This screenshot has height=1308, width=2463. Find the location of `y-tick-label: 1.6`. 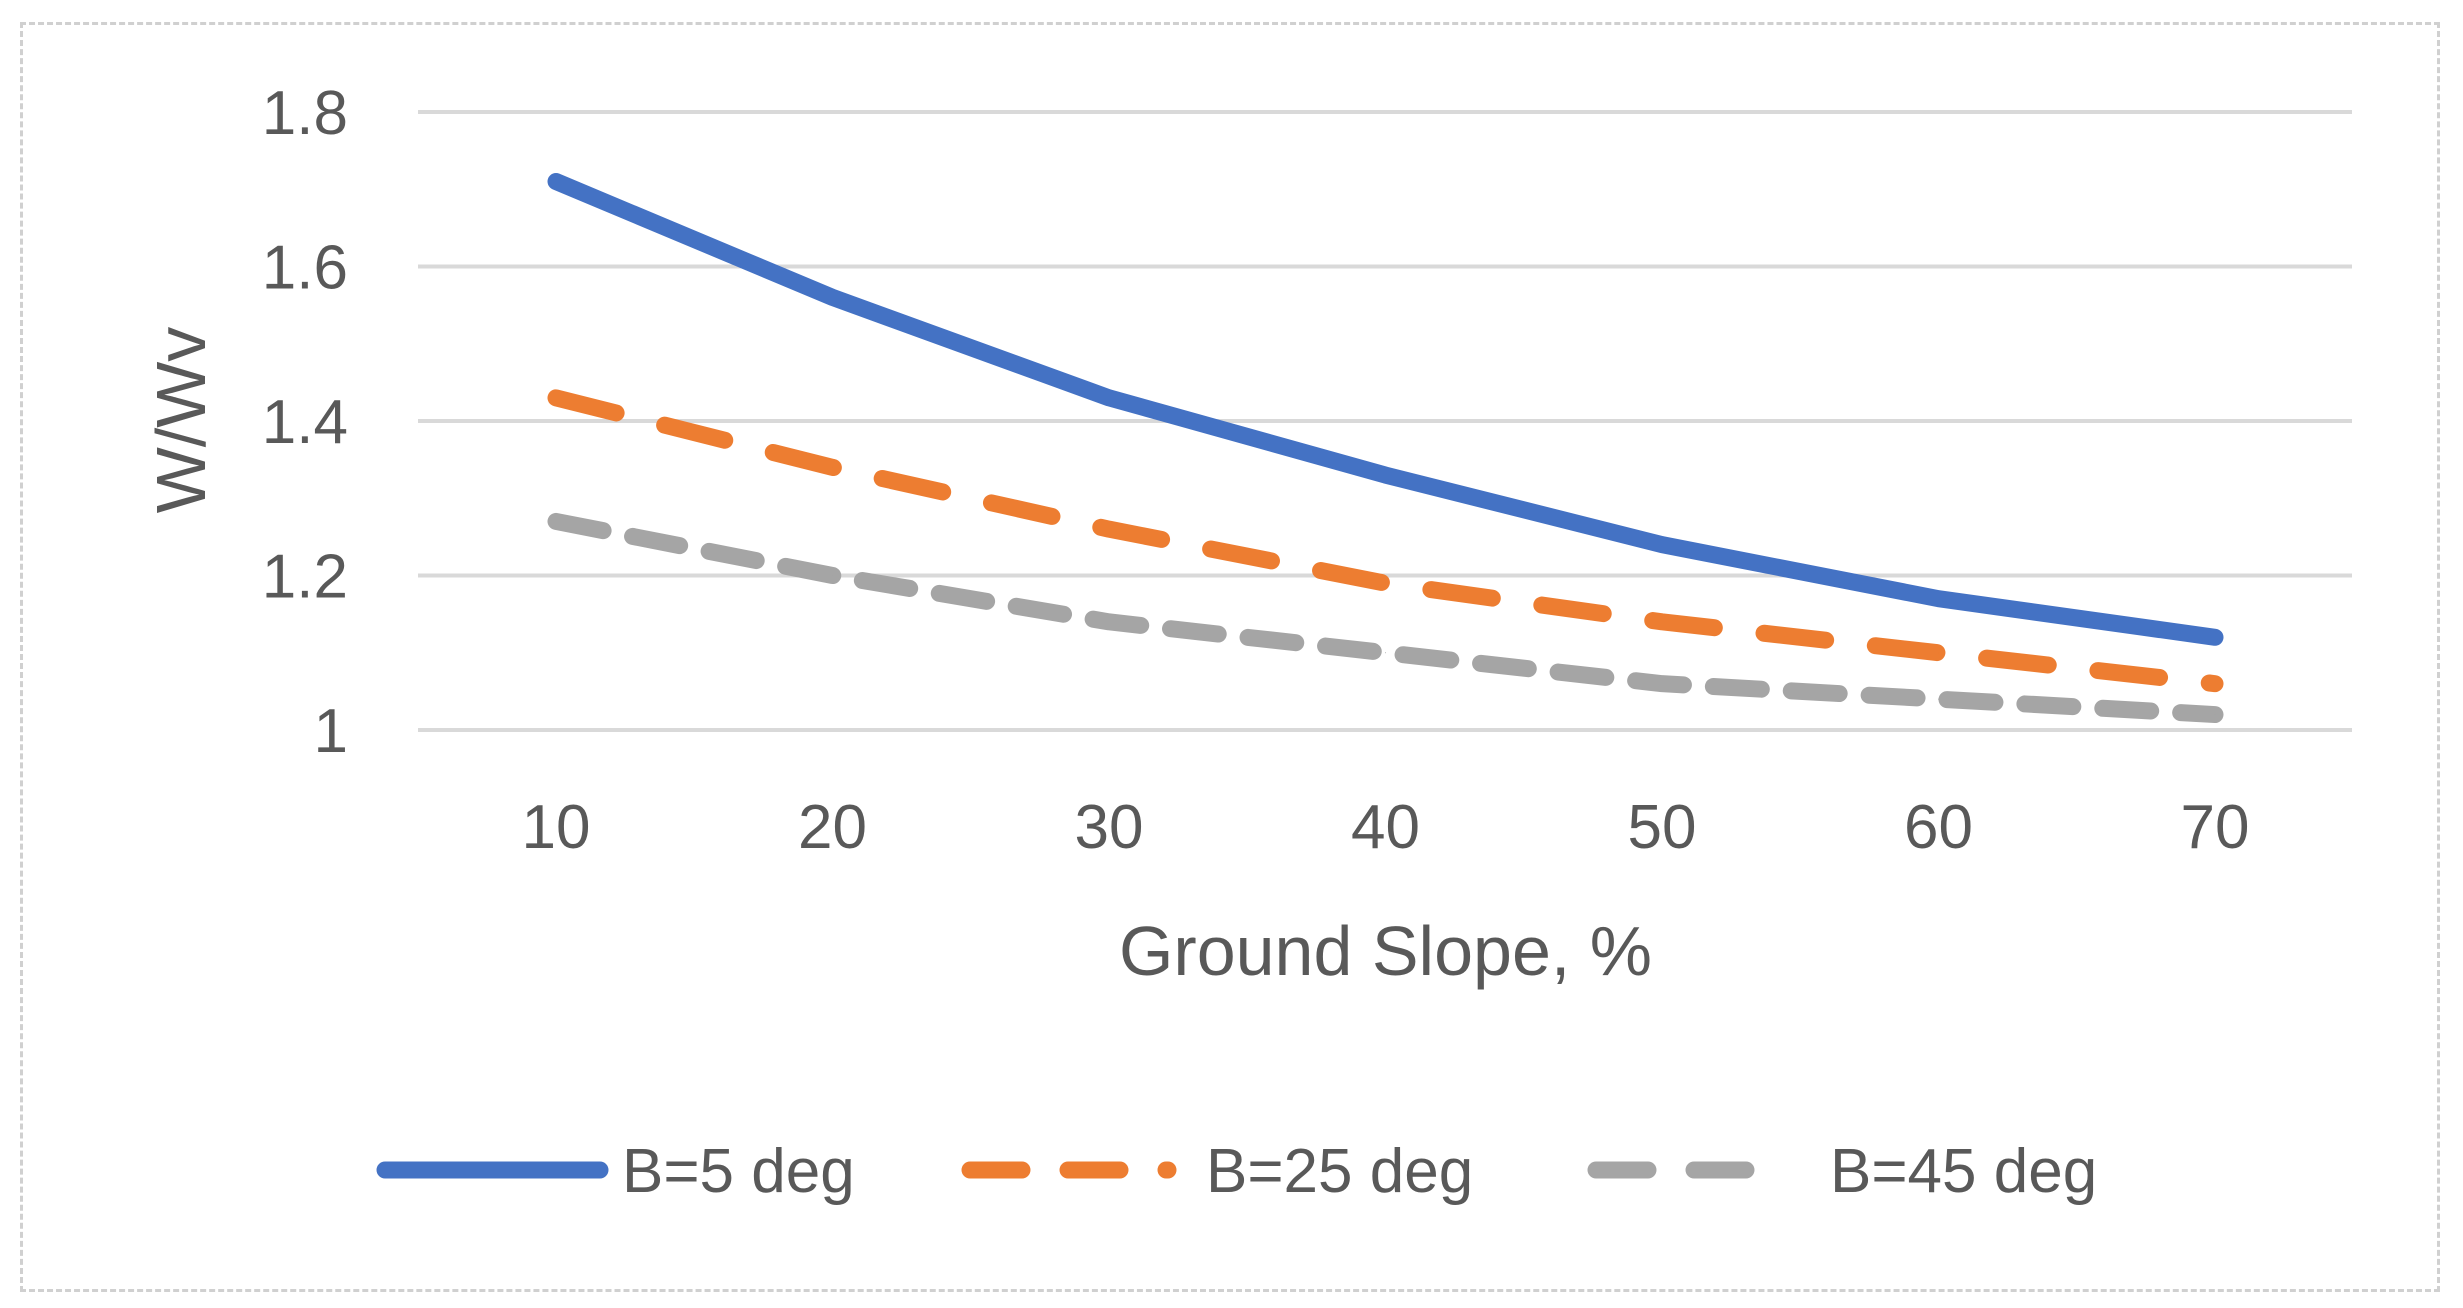

y-tick-label: 1.6 is located at coordinates (305, 268).